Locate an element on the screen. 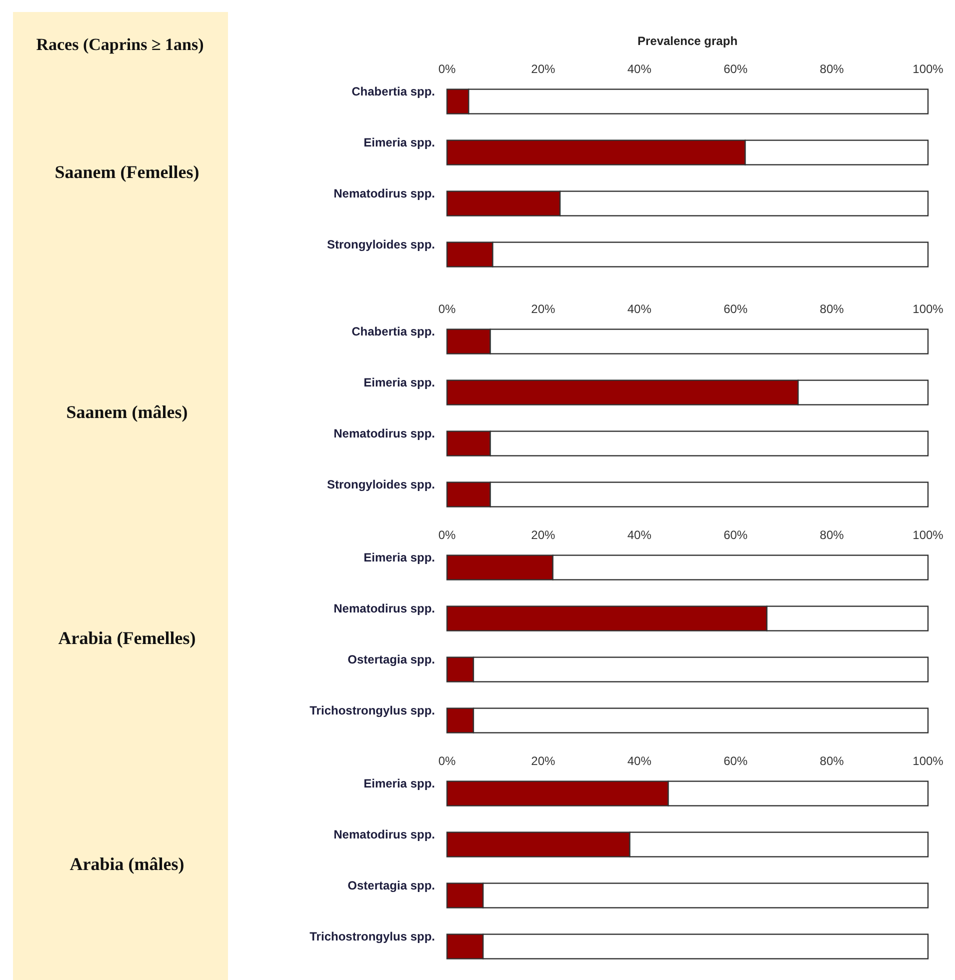 This screenshot has height=980, width=955. chart-title: Prevalence graph is located at coordinates (687, 41).